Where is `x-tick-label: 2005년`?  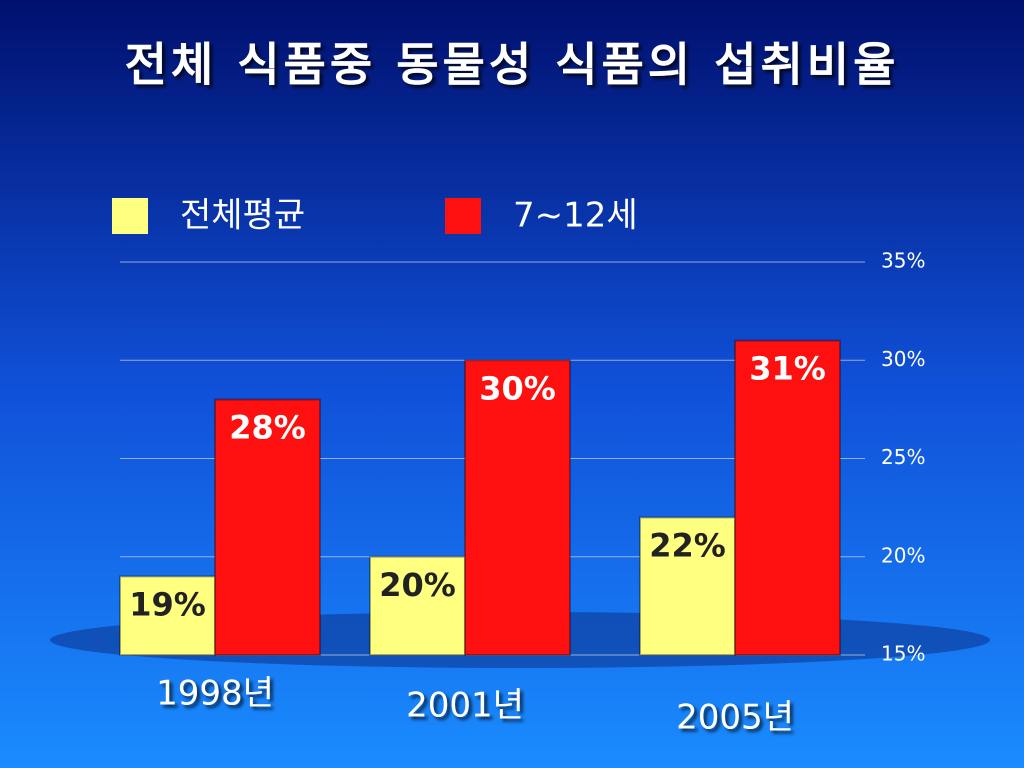 x-tick-label: 2005년 is located at coordinates (735, 718).